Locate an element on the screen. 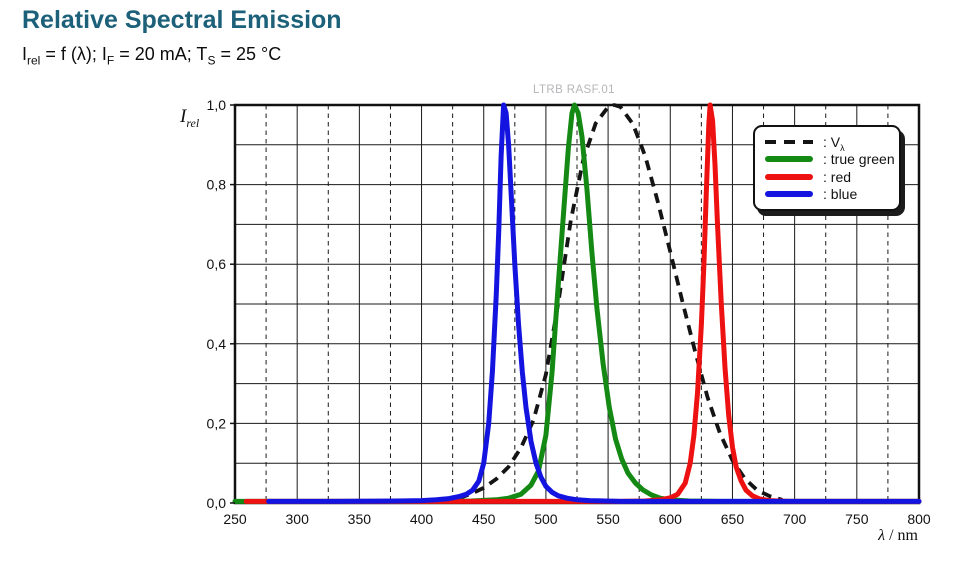 This screenshot has width=975, height=571. true-green-line-sample is located at coordinates (789, 159).